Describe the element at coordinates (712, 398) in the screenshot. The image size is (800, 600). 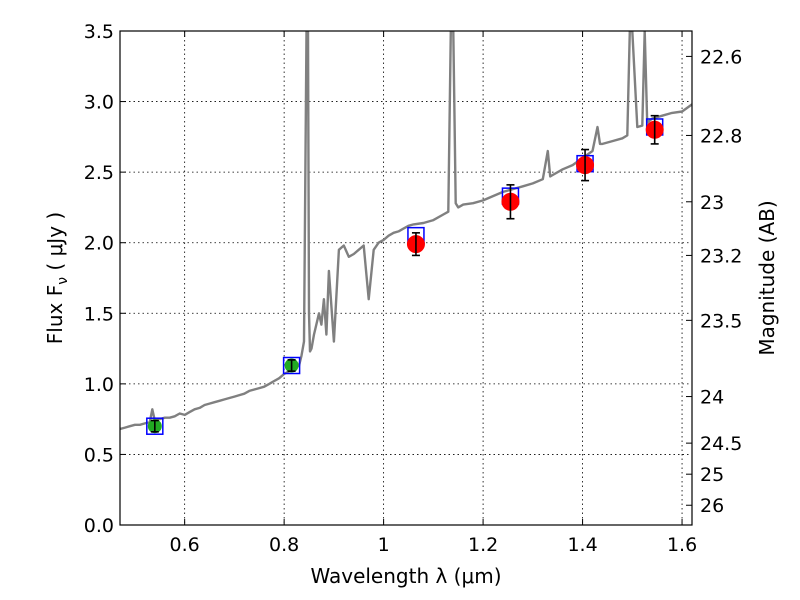
I see `y2-tick-label: 24` at that location.